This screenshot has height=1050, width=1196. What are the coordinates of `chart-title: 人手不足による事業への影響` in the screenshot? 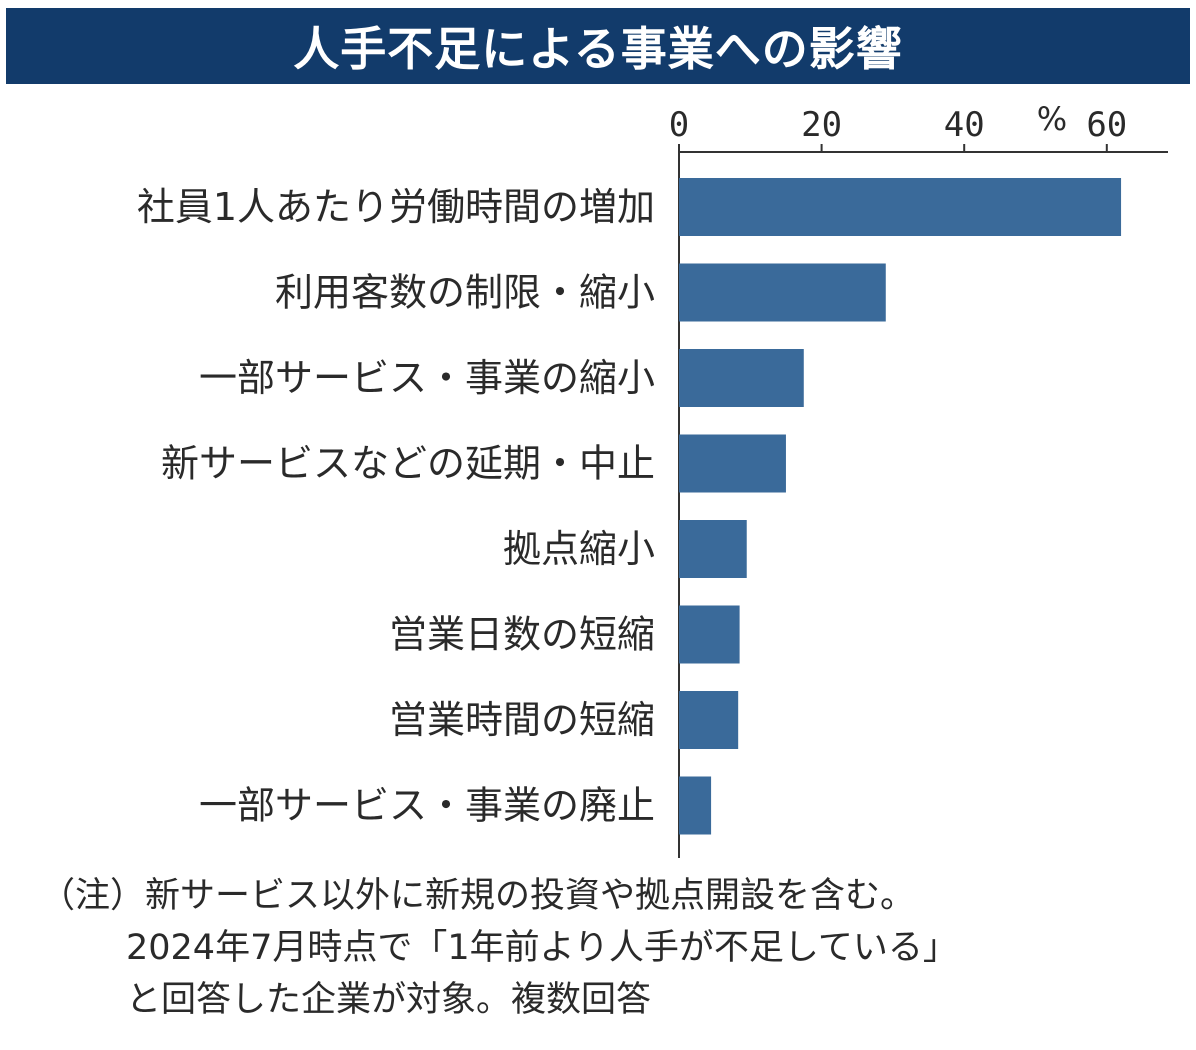 It's located at (598, 49).